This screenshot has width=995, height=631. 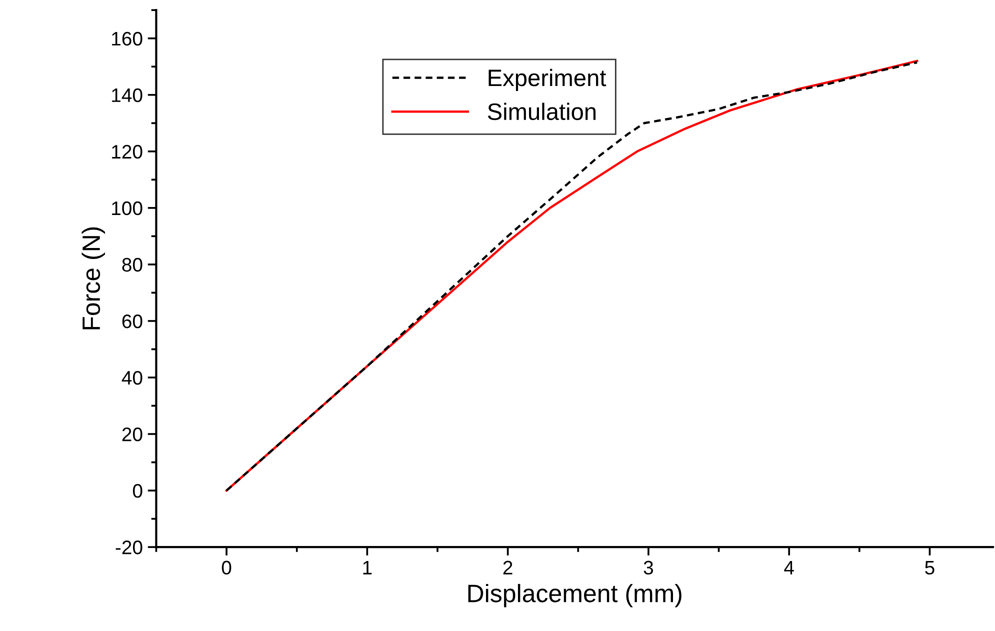 What do you see at coordinates (575, 596) in the screenshot?
I see `x-axis-title: Displacement (mm)` at bounding box center [575, 596].